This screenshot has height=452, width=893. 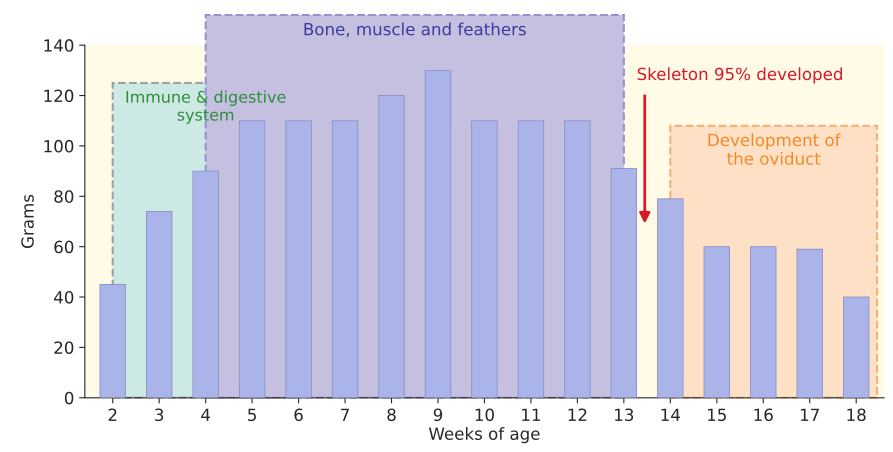 I want to click on x-tick-label: 7, so click(x=345, y=414).